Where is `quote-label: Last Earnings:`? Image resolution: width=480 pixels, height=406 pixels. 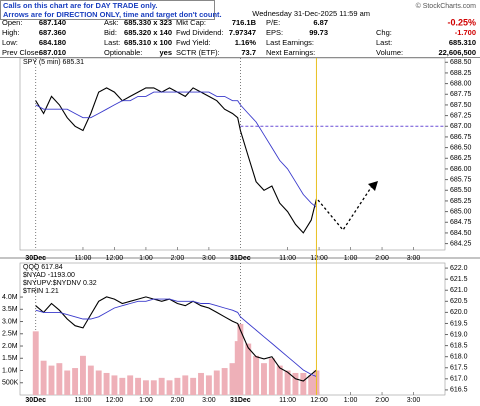
quote-label: Last Earnings: is located at coordinates (290, 42).